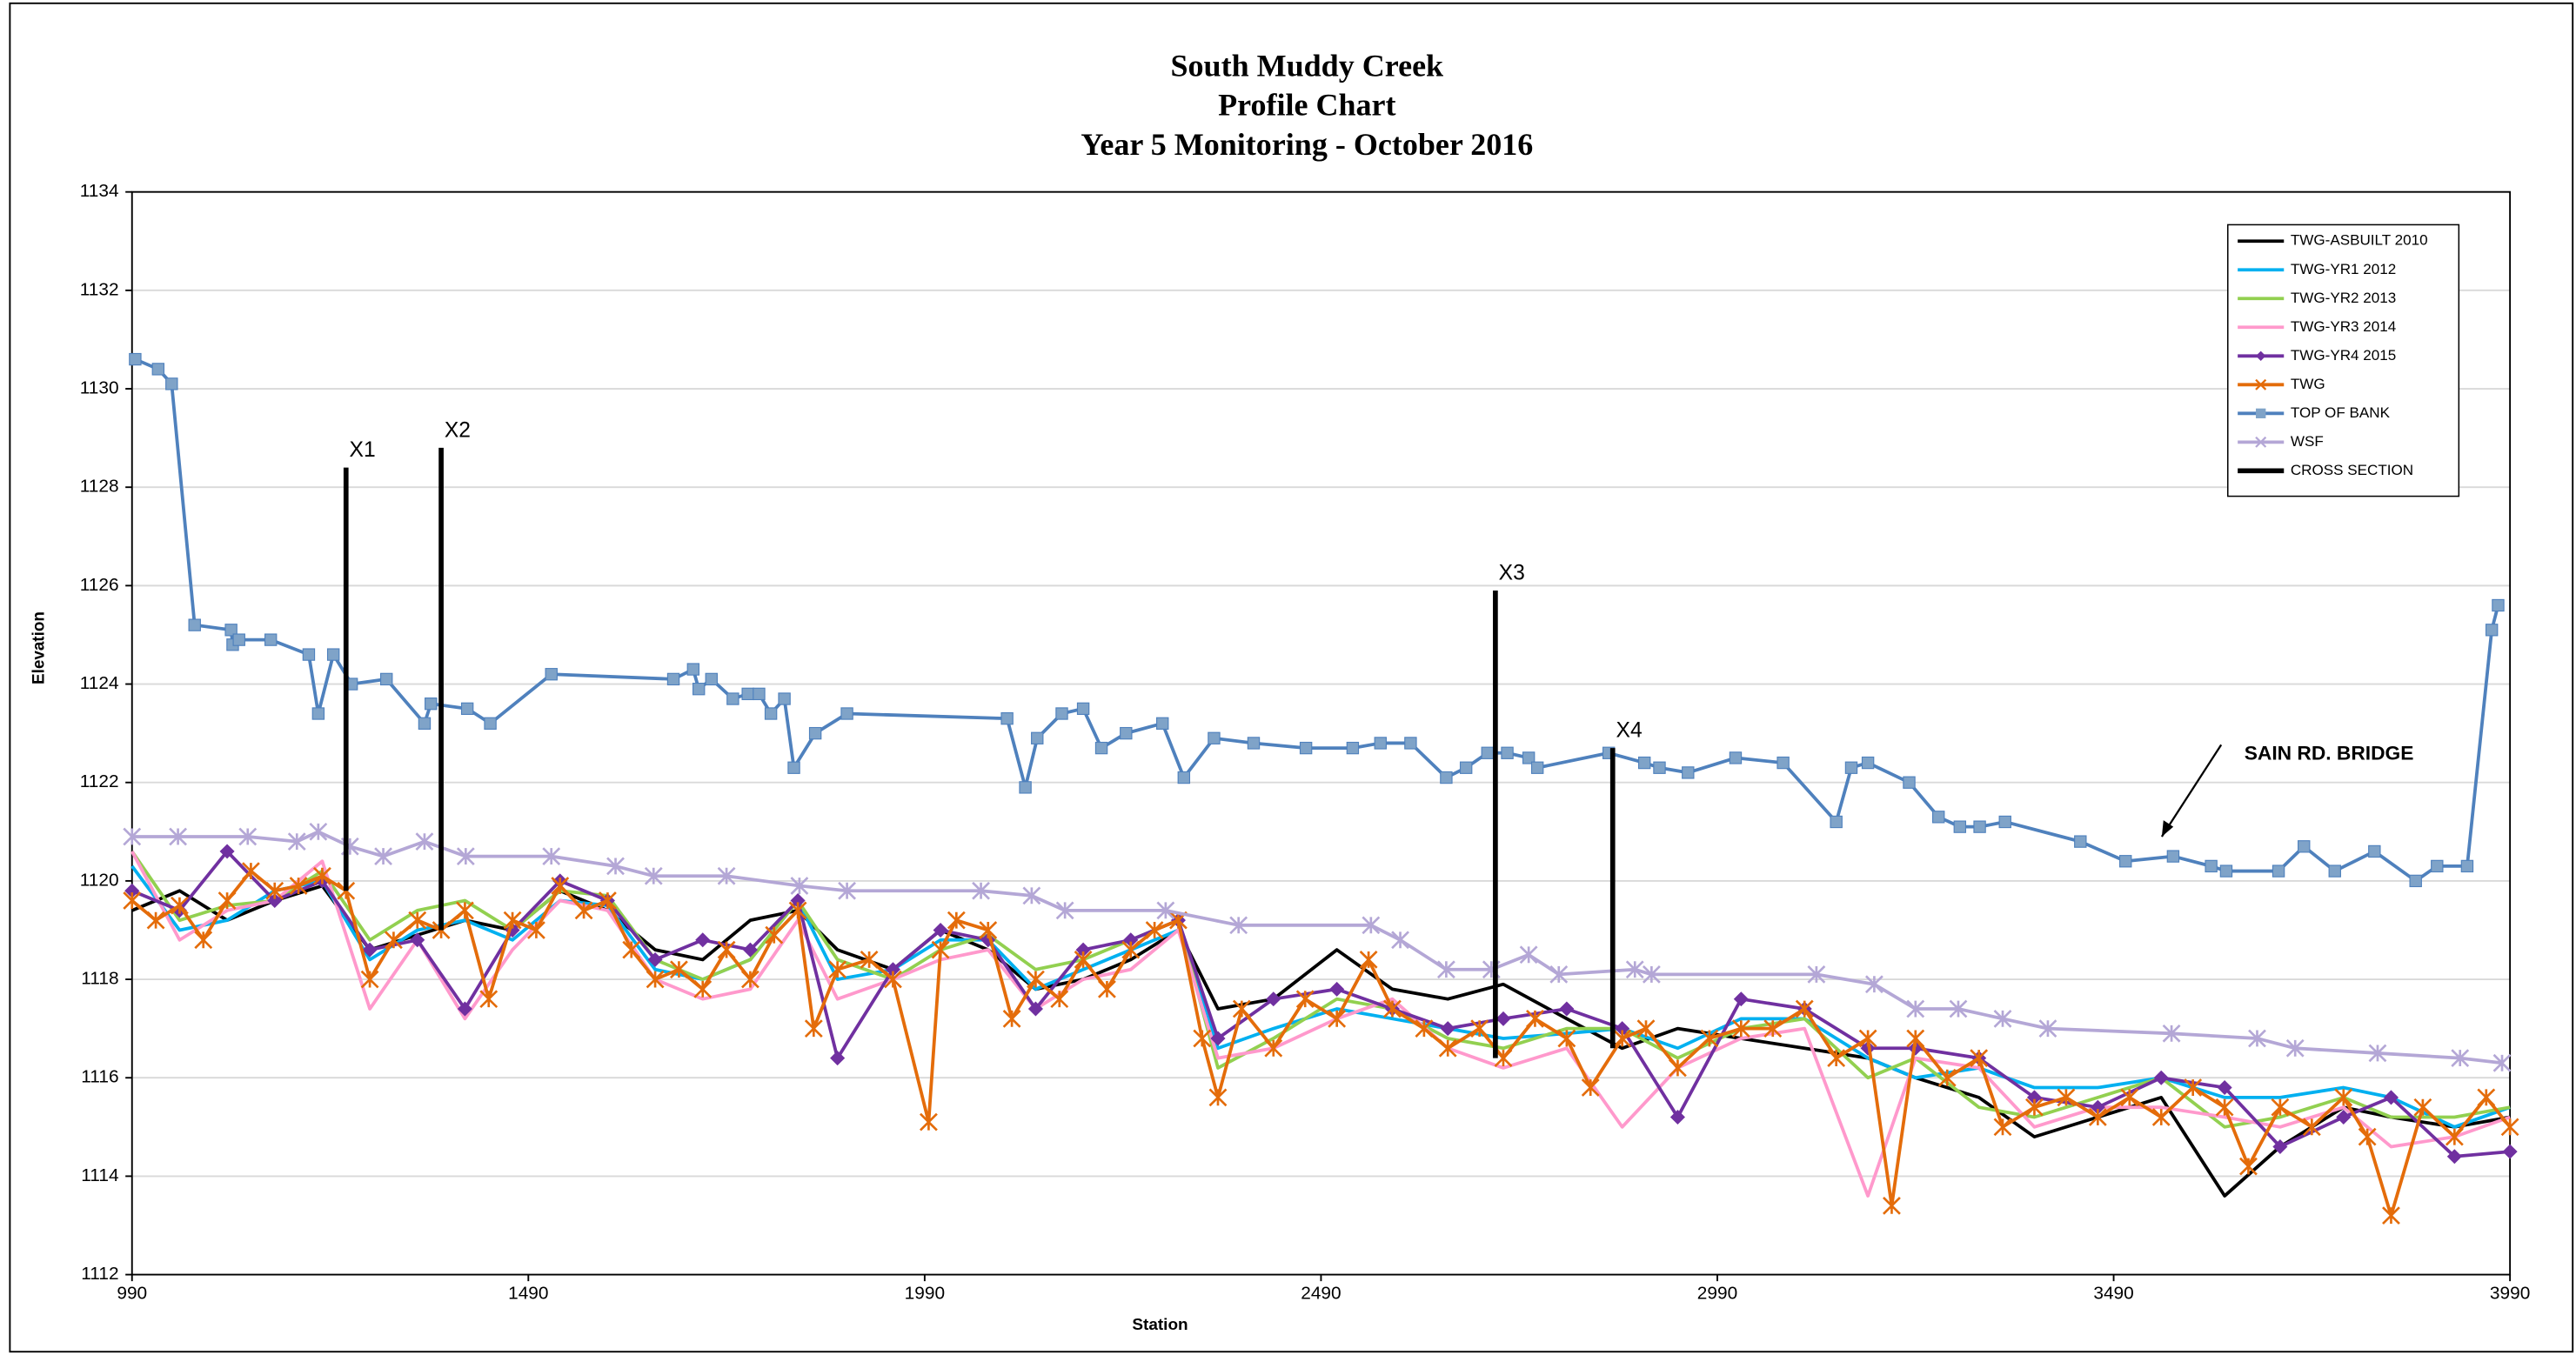 Image resolution: width=2576 pixels, height=1355 pixels. What do you see at coordinates (99, 683) in the screenshot?
I see `y-tick-label: 1124` at bounding box center [99, 683].